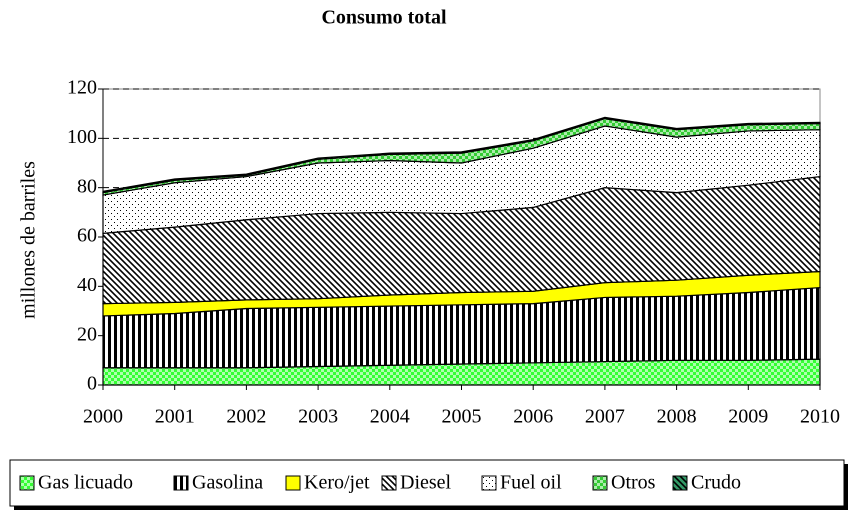  I want to click on x-tick-label: 2003, so click(318, 417).